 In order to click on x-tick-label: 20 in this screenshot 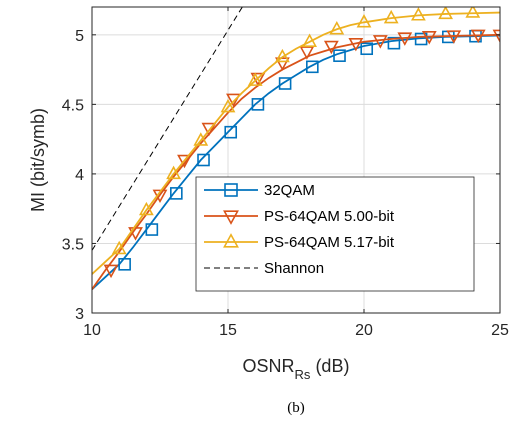, I will do `click(364, 330)`.